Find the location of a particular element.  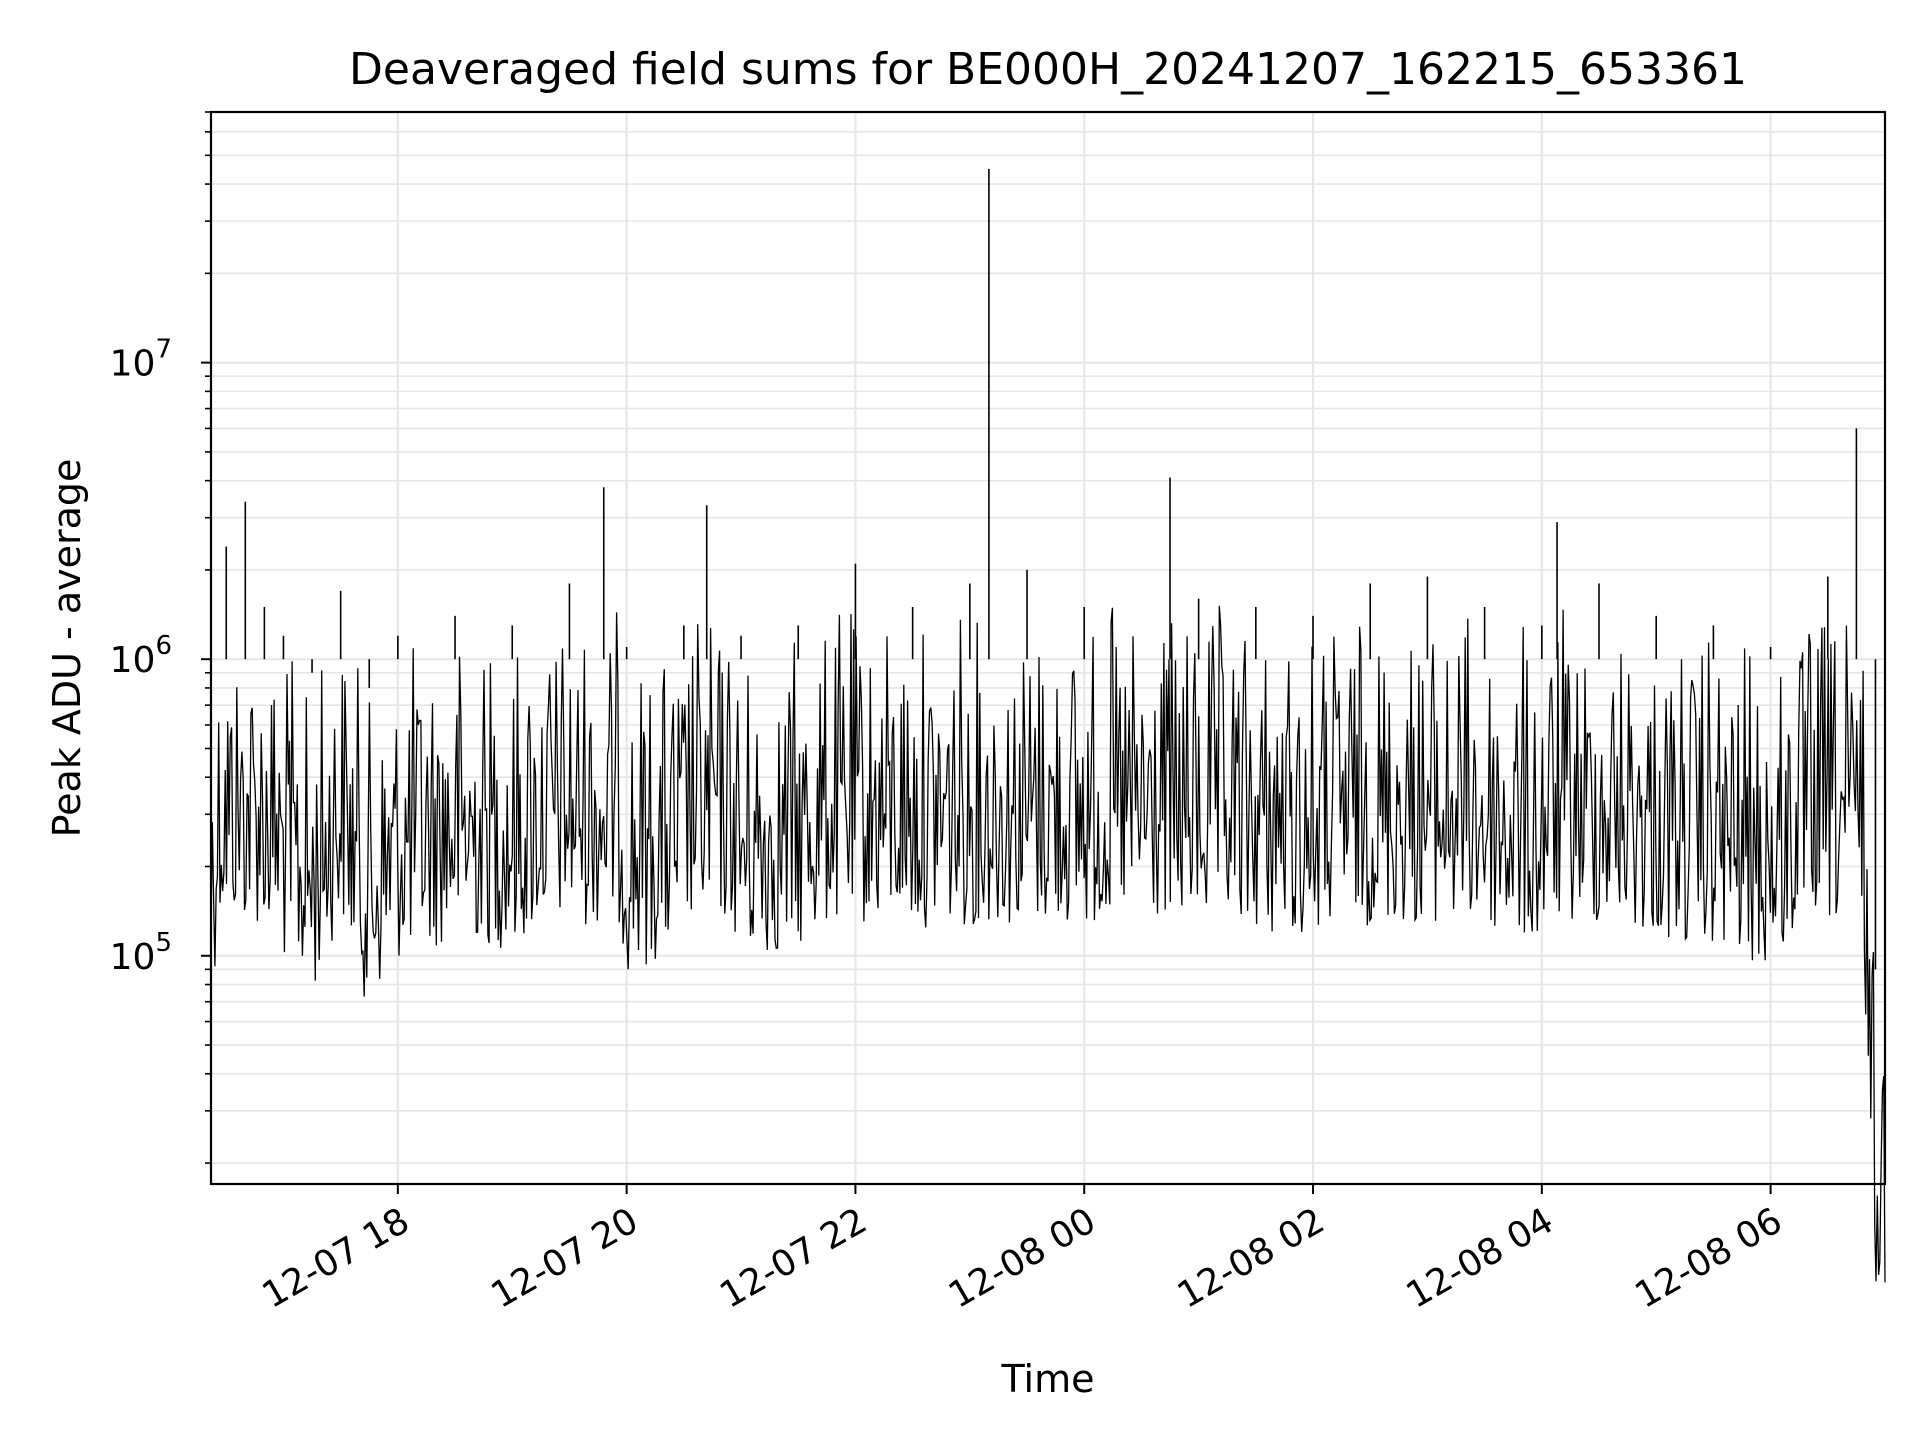

x-tick-label: 12-08 06 is located at coordinates (1708, 1258).